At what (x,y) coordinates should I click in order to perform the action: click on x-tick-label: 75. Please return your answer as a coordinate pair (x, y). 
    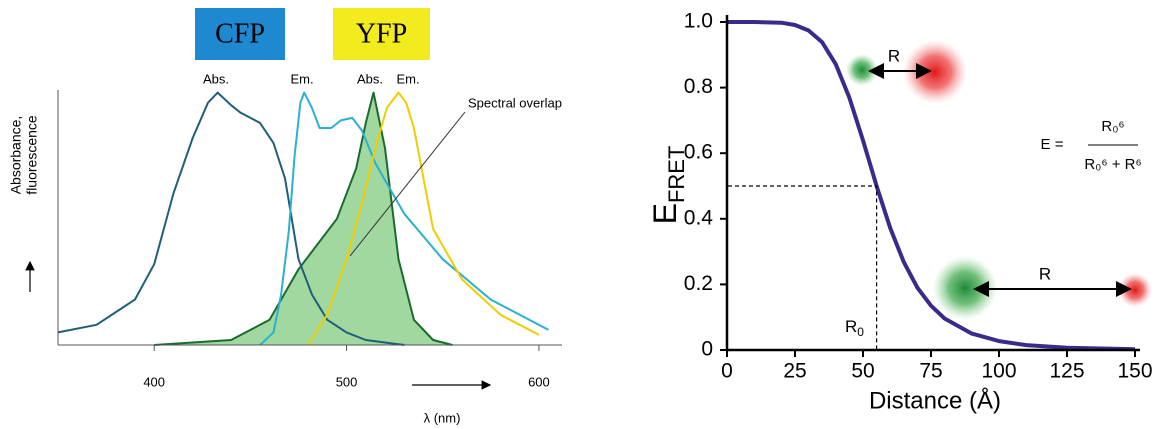
    Looking at the image, I should click on (930, 371).